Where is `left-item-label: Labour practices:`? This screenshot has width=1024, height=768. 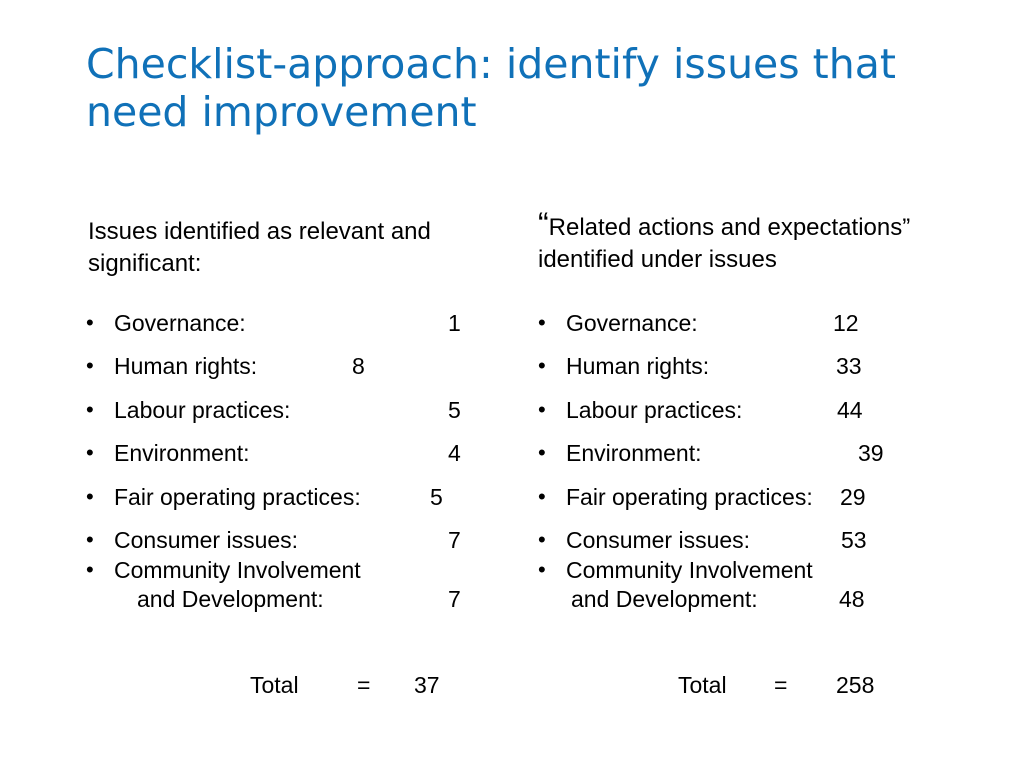 left-item-label: Labour practices: is located at coordinates (202, 410).